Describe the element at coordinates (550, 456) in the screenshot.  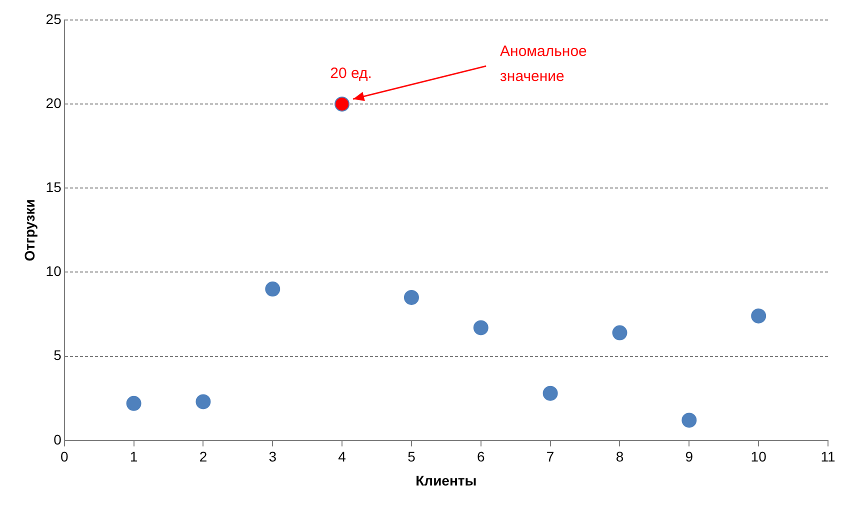
I see `x-tick-label: 7` at that location.